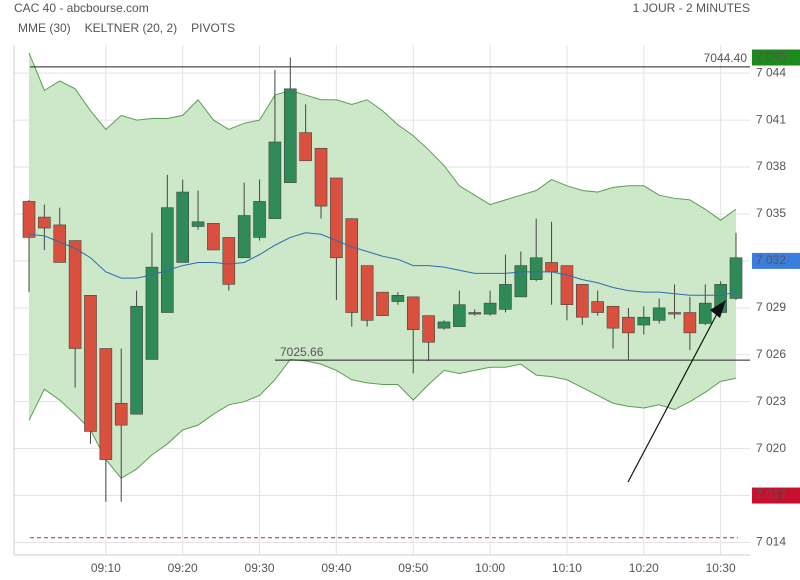 Image resolution: width=800 pixels, height=580 pixels. What do you see at coordinates (490, 568) in the screenshot?
I see `x-tick-label: 10:00` at bounding box center [490, 568].